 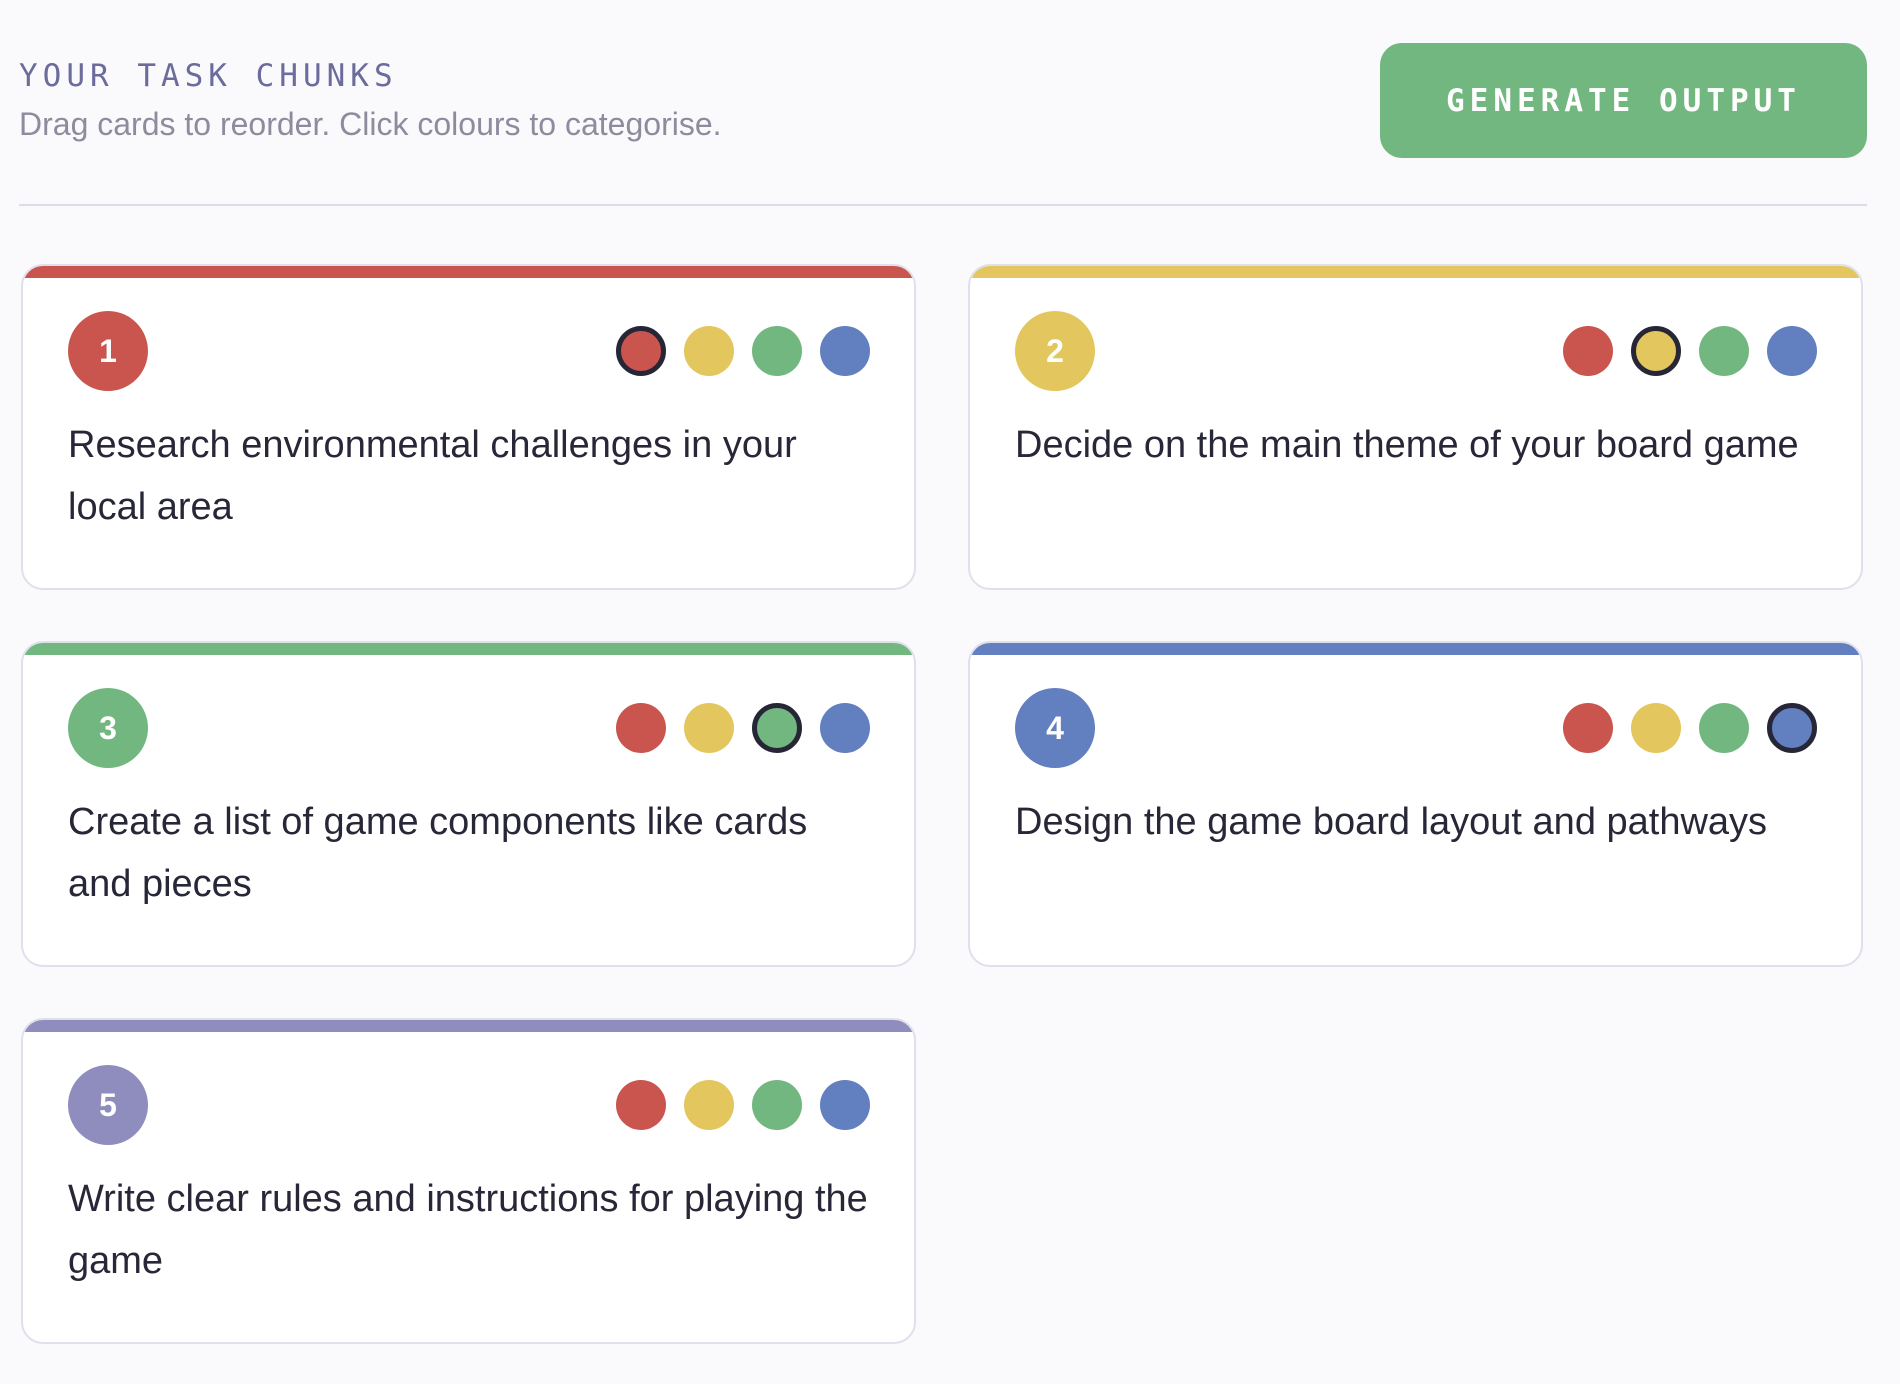 What do you see at coordinates (943, 205) in the screenshot?
I see `divider` at bounding box center [943, 205].